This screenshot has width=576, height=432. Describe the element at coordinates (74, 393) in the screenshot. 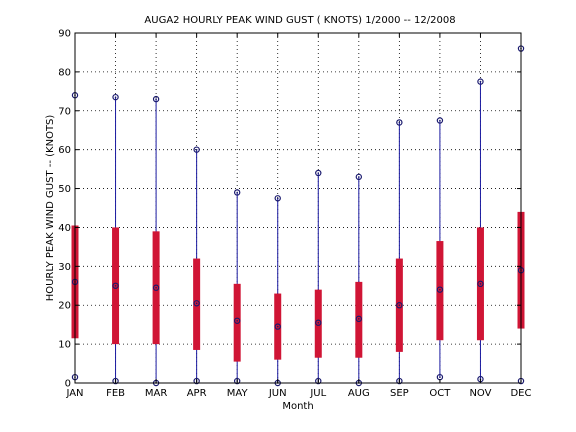

I see `x-tick-label: JAN` at that location.